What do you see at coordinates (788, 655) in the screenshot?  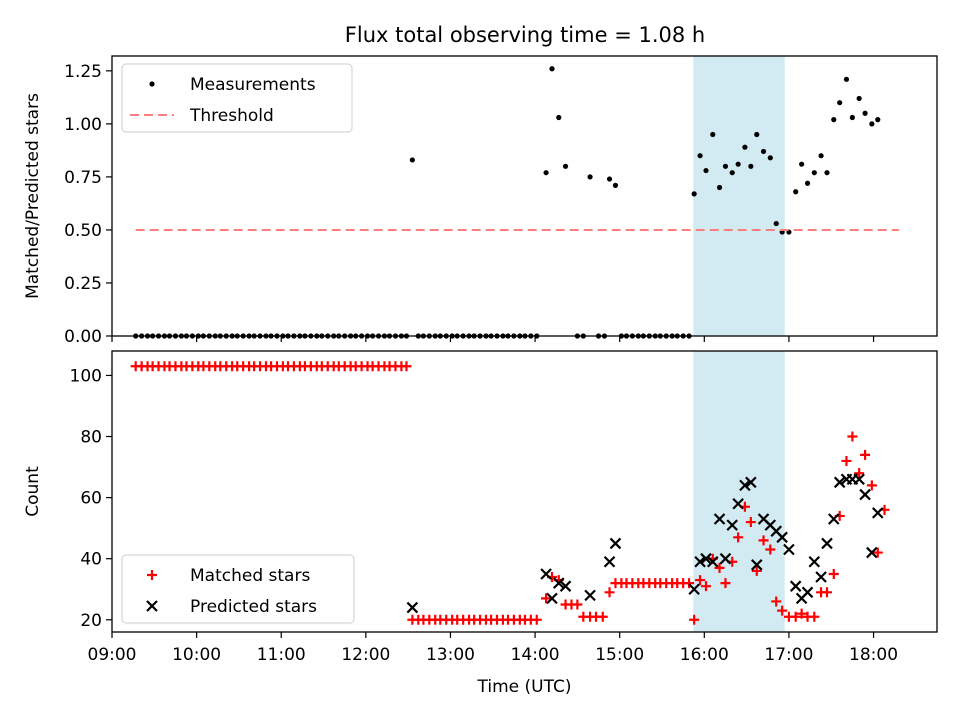 I see `x-tick-label: 17:00` at bounding box center [788, 655].